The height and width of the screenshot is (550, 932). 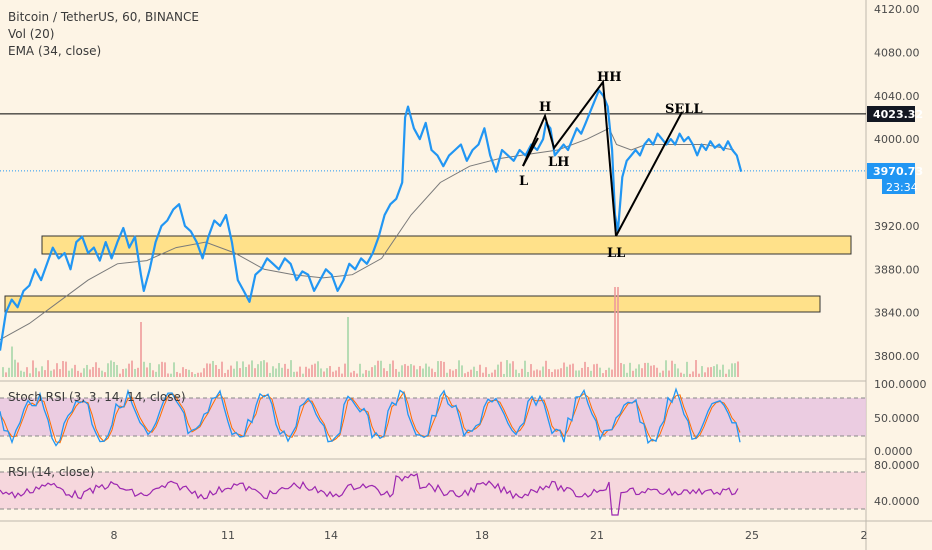 What do you see at coordinates (370, 417) in the screenshot?
I see `stoch-k-line` at bounding box center [370, 417].